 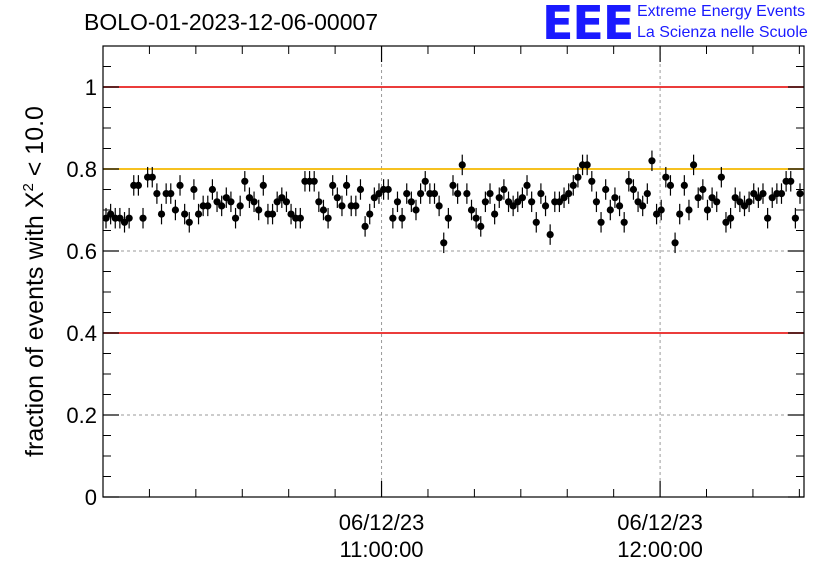 I want to click on y-tick-label: 1, so click(x=91, y=87).